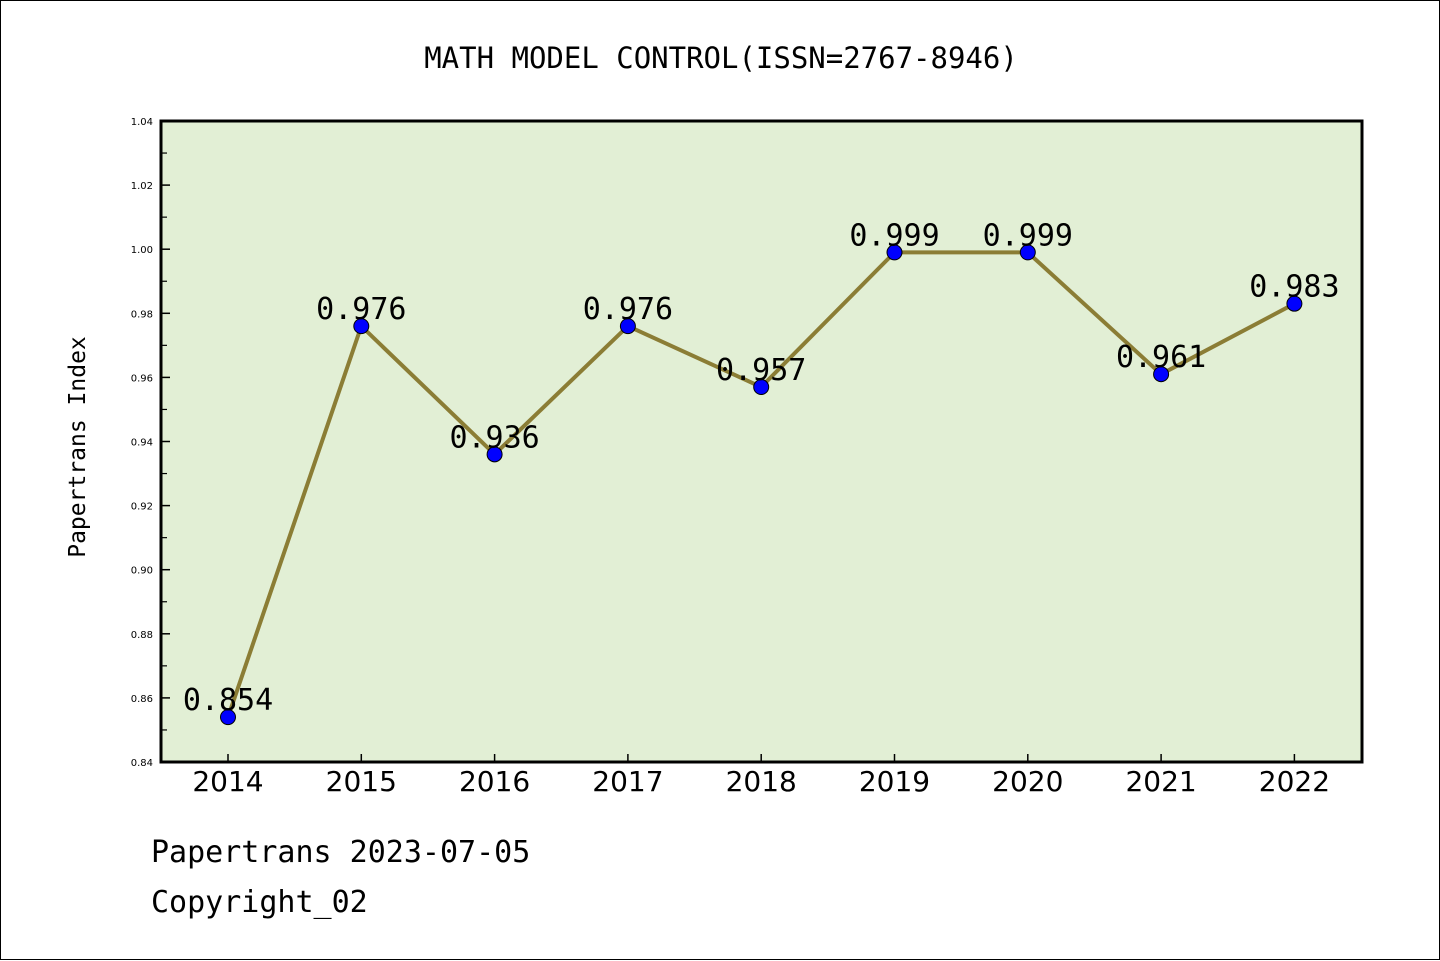 The image size is (1440, 961). I want to click on y-tick-label: 0.88, so click(142, 635).